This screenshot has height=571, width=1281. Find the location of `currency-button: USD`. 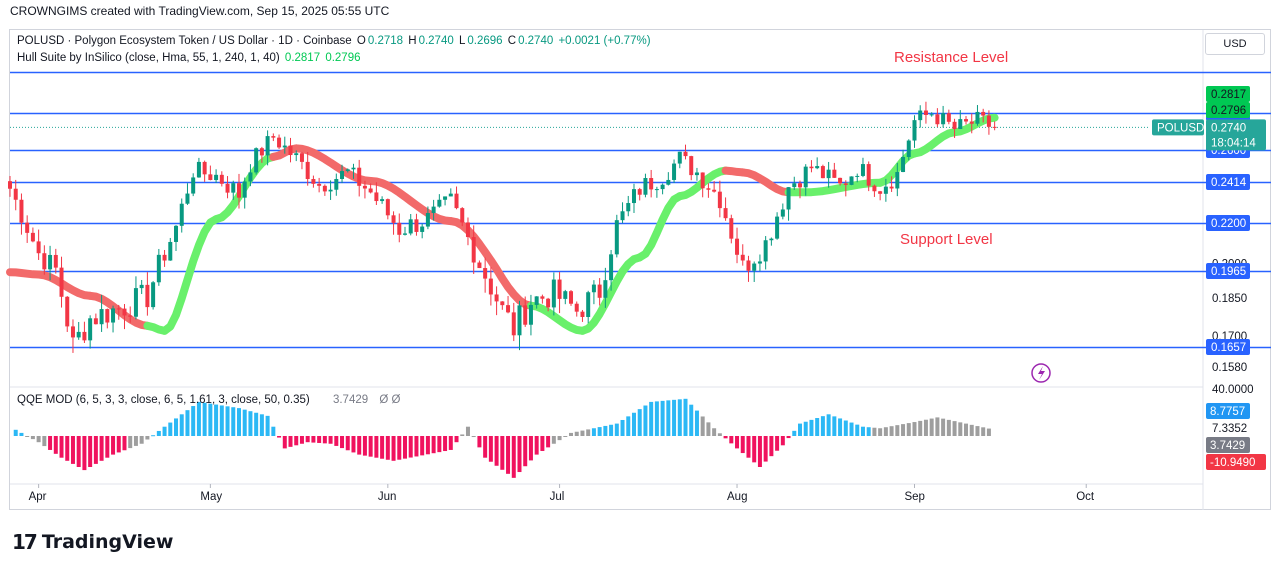

currency-button: USD is located at coordinates (1235, 44).